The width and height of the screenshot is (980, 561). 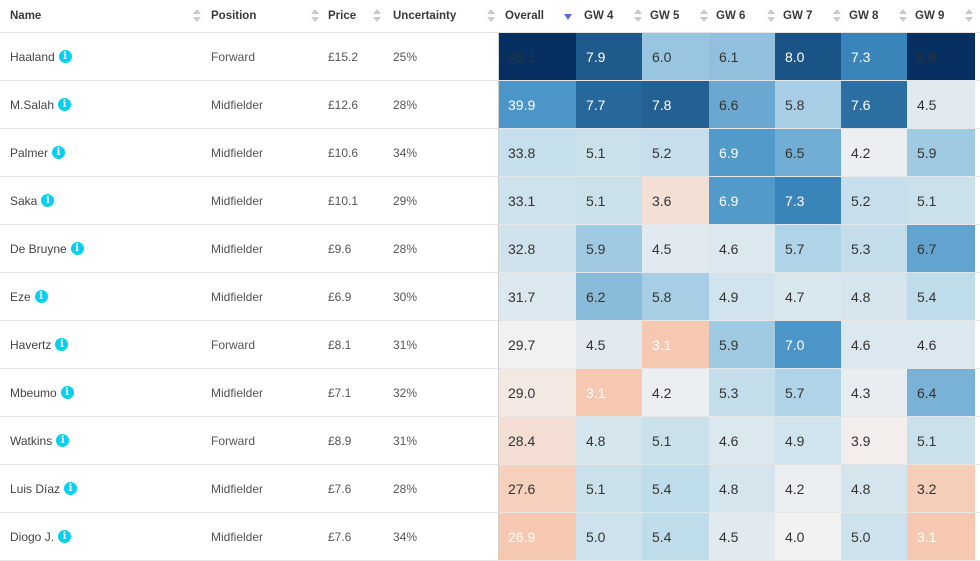 What do you see at coordinates (568, 17) in the screenshot?
I see `sort-descending-icon` at bounding box center [568, 17].